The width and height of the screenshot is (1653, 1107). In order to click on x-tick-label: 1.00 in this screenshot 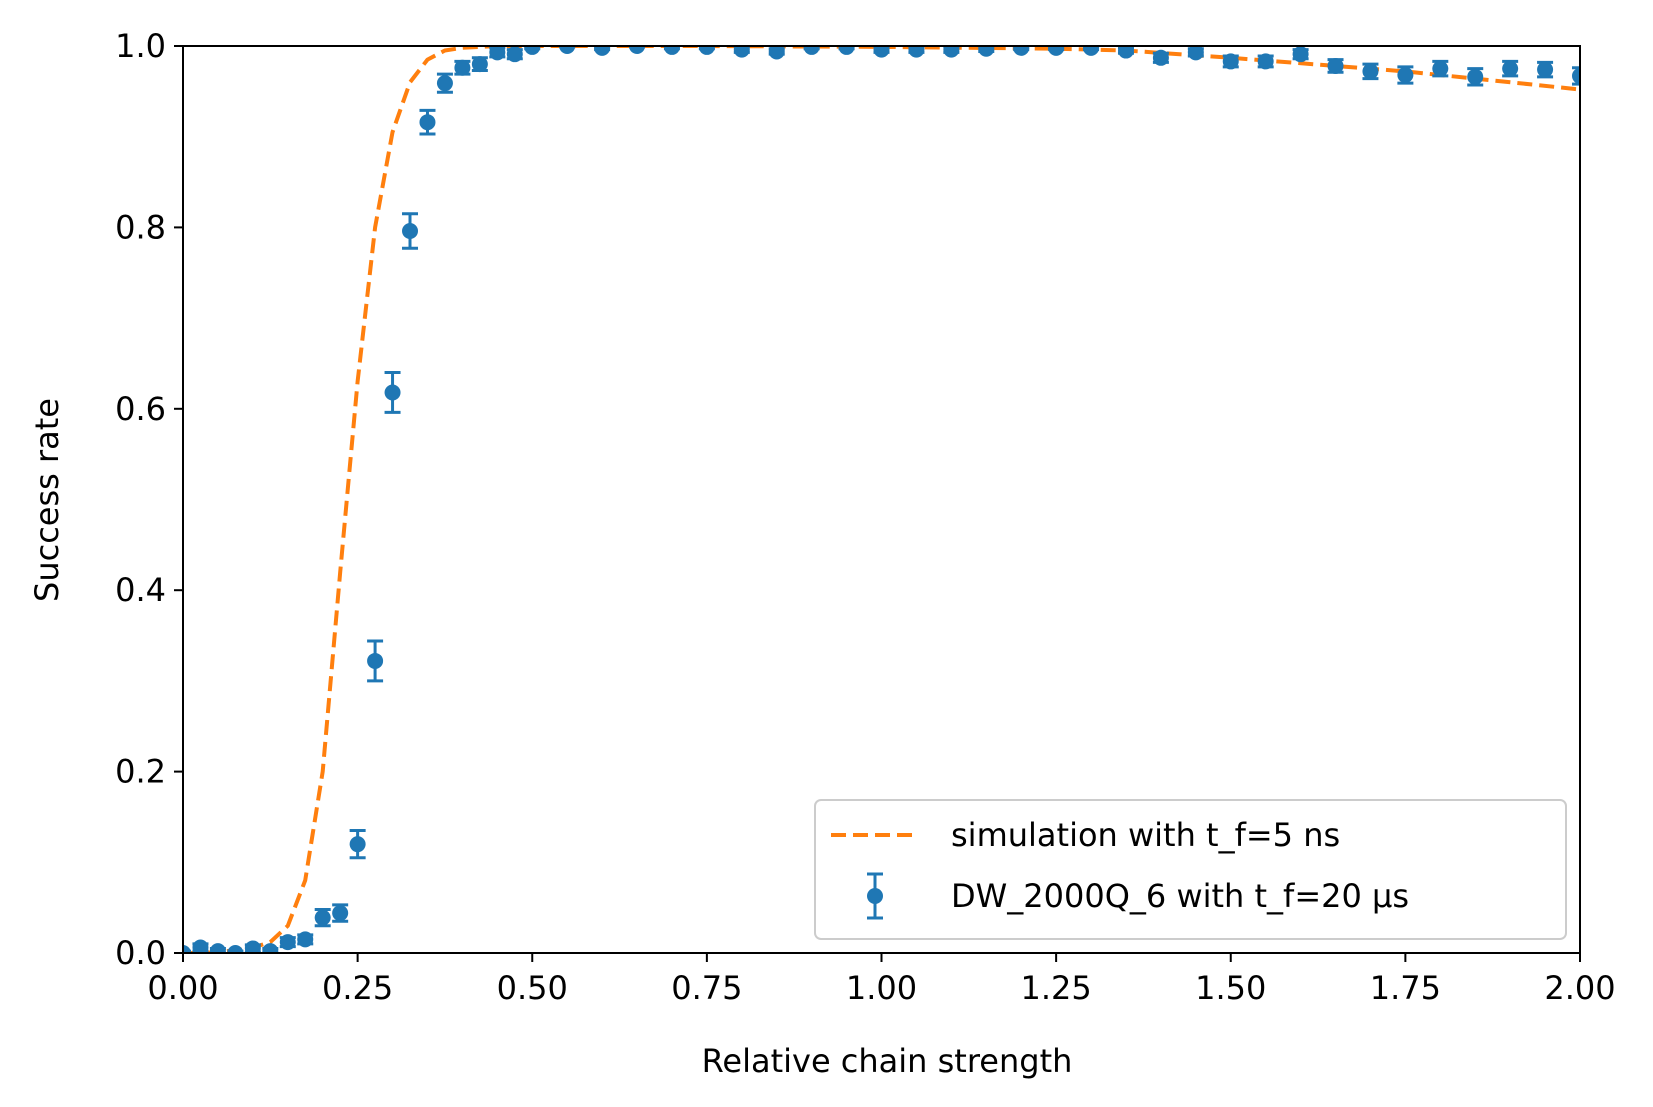, I will do `click(881, 988)`.